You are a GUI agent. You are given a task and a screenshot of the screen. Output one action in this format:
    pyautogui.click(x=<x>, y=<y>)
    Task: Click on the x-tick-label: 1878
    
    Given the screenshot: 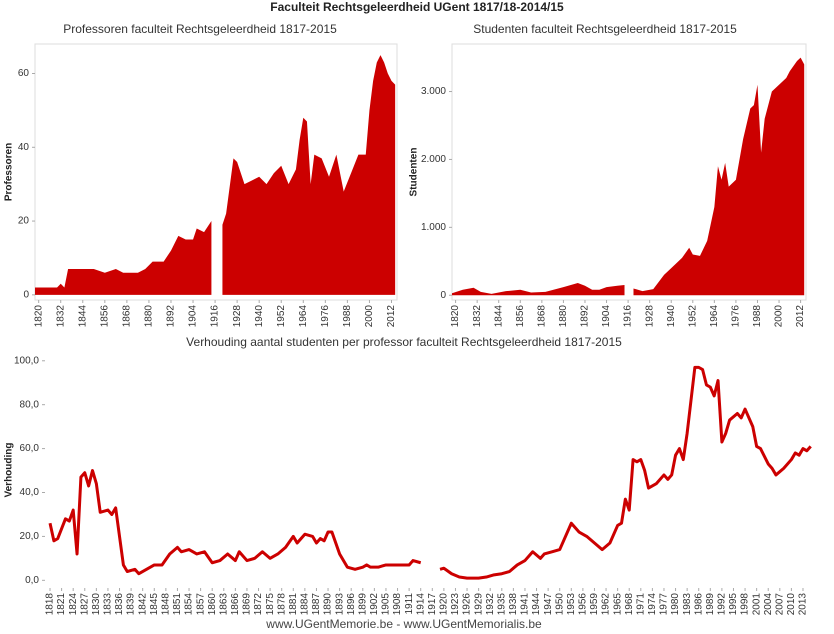 What is the action you would take?
    pyautogui.click(x=281, y=604)
    